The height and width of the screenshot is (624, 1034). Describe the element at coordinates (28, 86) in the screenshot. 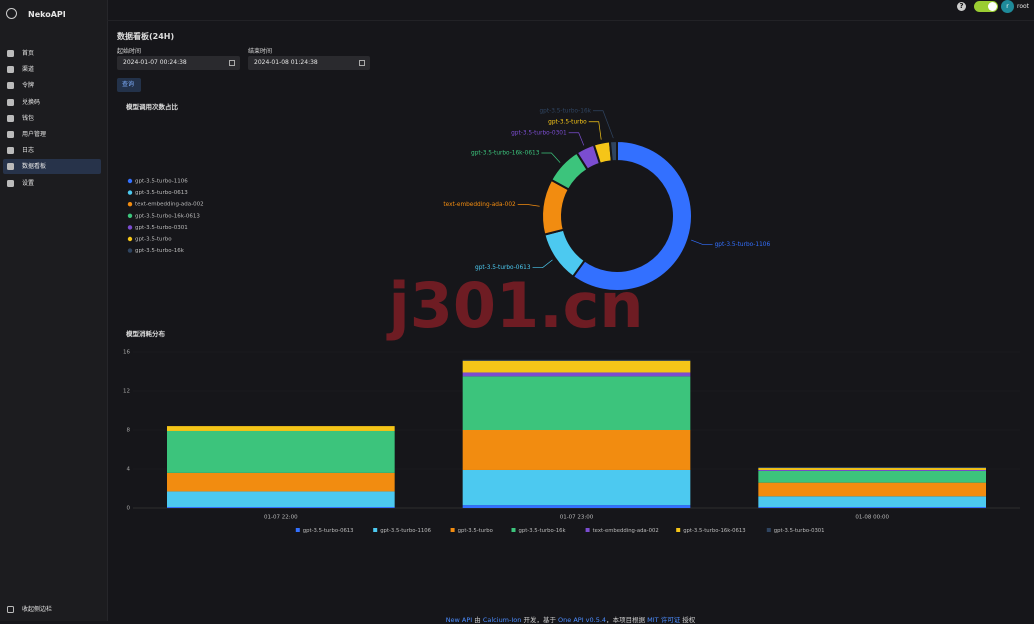

I see `menu-text: 令牌` at that location.